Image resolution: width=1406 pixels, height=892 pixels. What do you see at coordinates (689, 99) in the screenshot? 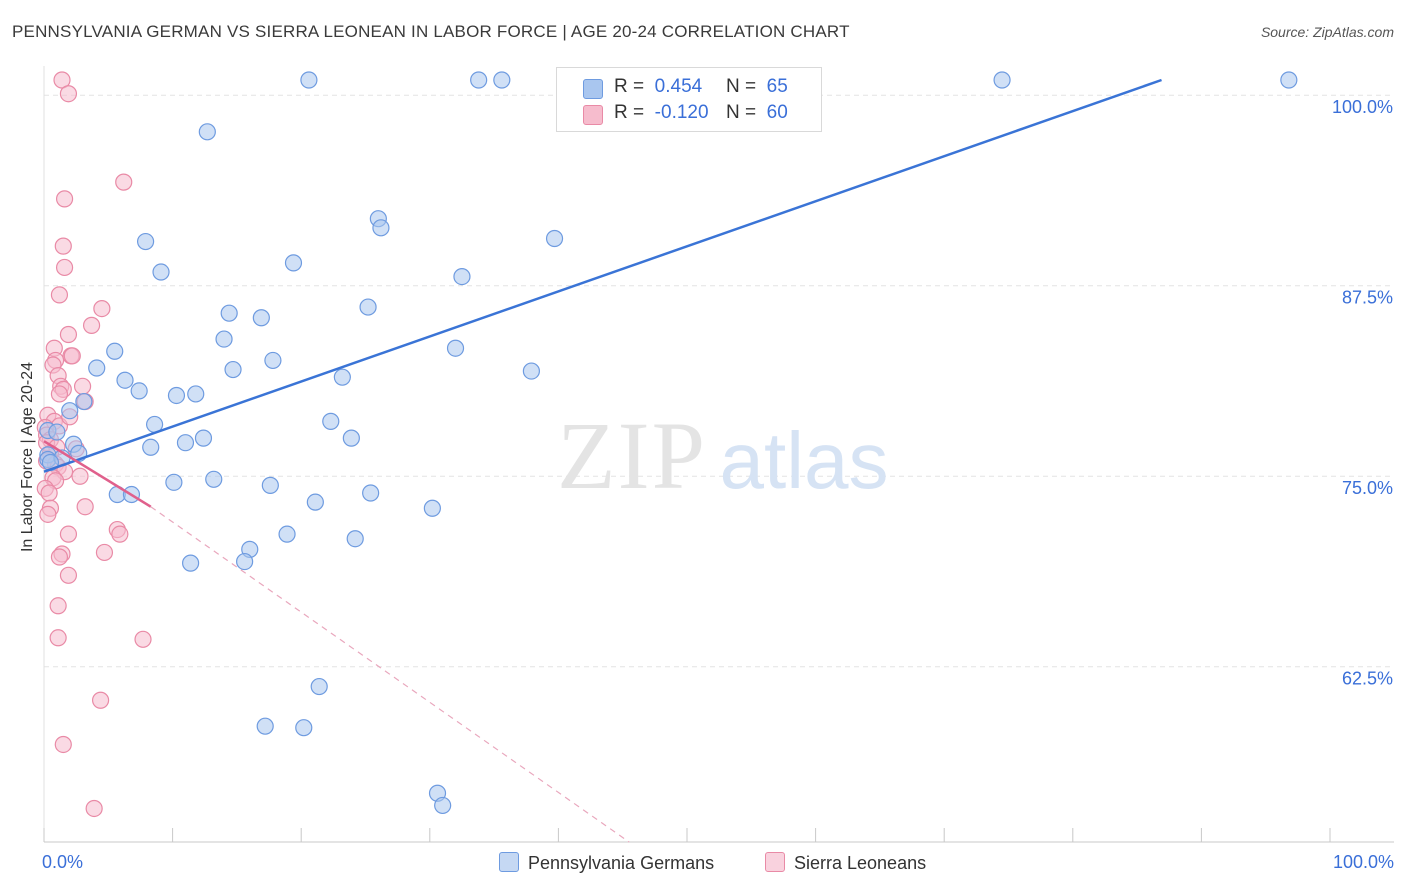
I see `correlation-legend: R = 0.454 N = 65 R = -0.120 N = 60` at bounding box center [689, 99].